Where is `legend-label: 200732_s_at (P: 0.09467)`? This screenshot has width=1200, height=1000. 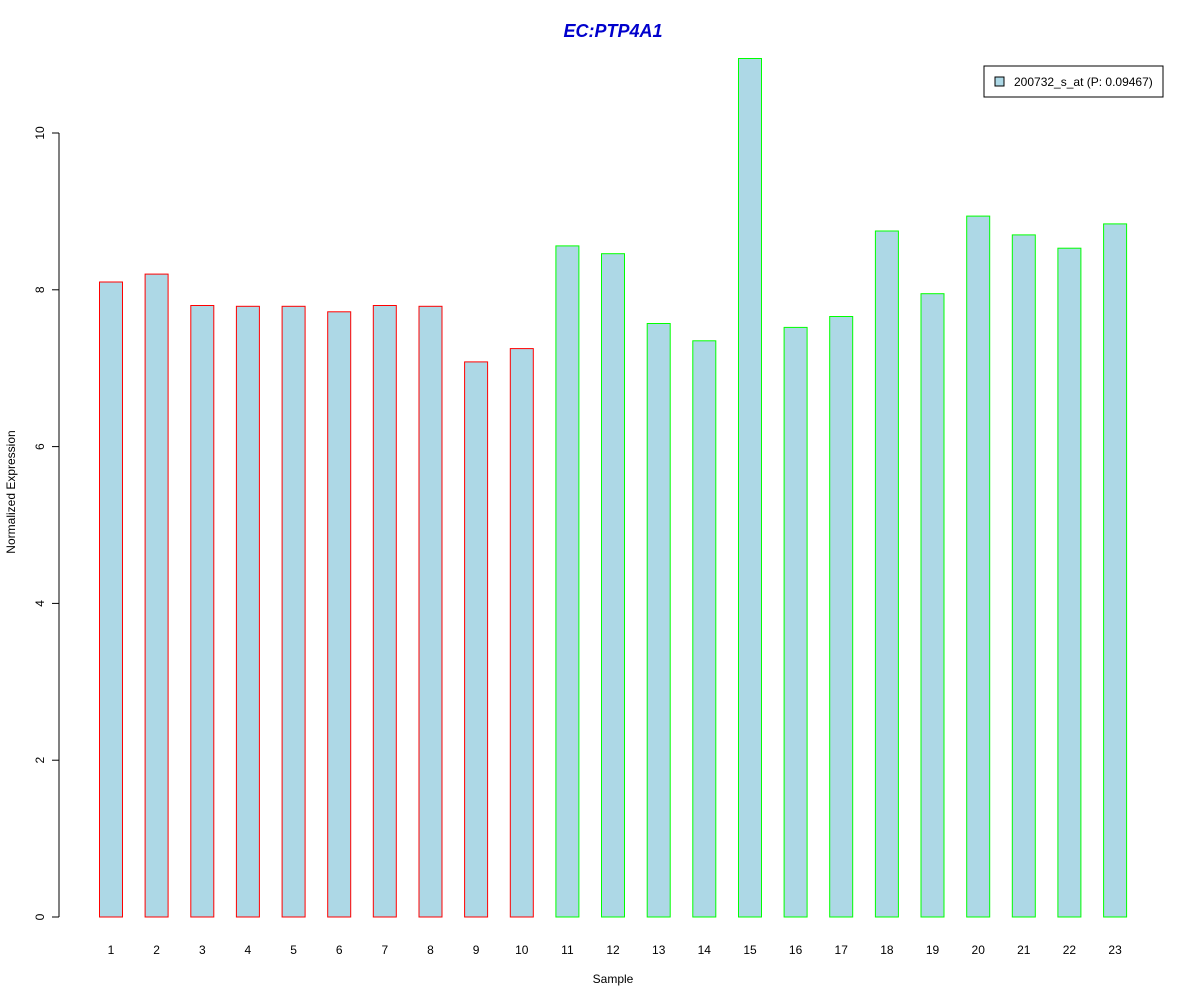
legend-label: 200732_s_at (P: 0.09467) is located at coordinates (1083, 82).